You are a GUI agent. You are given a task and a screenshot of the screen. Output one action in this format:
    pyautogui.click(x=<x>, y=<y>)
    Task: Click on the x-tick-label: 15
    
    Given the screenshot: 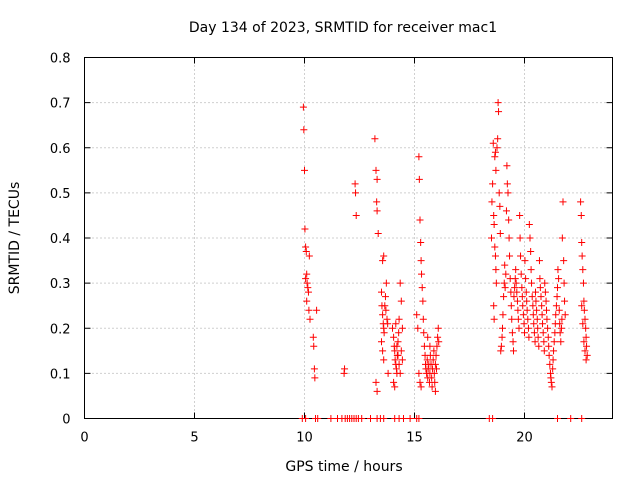 What is the action you would take?
    pyautogui.click(x=414, y=438)
    